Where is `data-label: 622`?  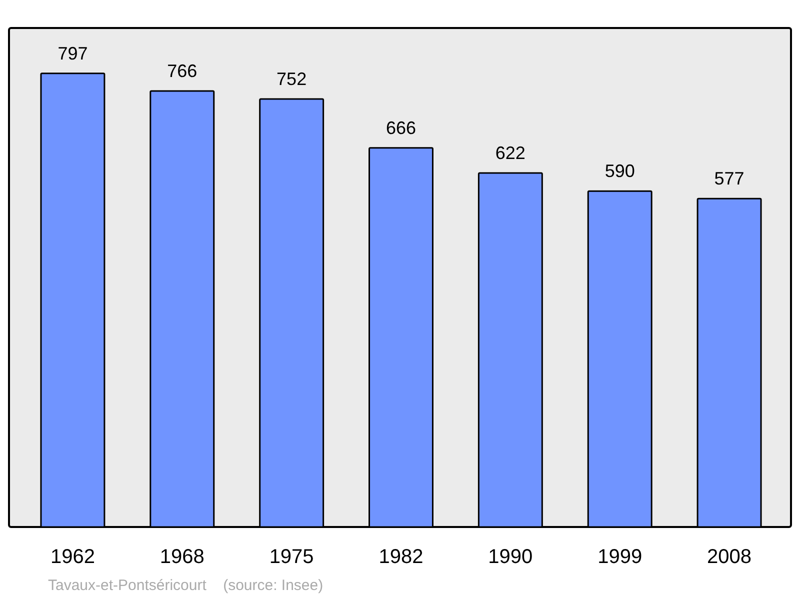 data-label: 622 is located at coordinates (510, 152).